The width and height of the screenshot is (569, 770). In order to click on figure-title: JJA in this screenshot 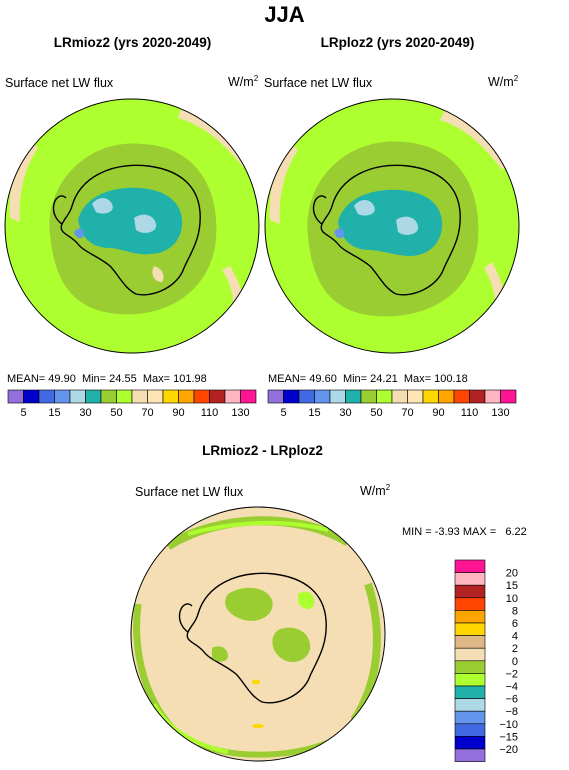, I will do `click(284, 14)`.